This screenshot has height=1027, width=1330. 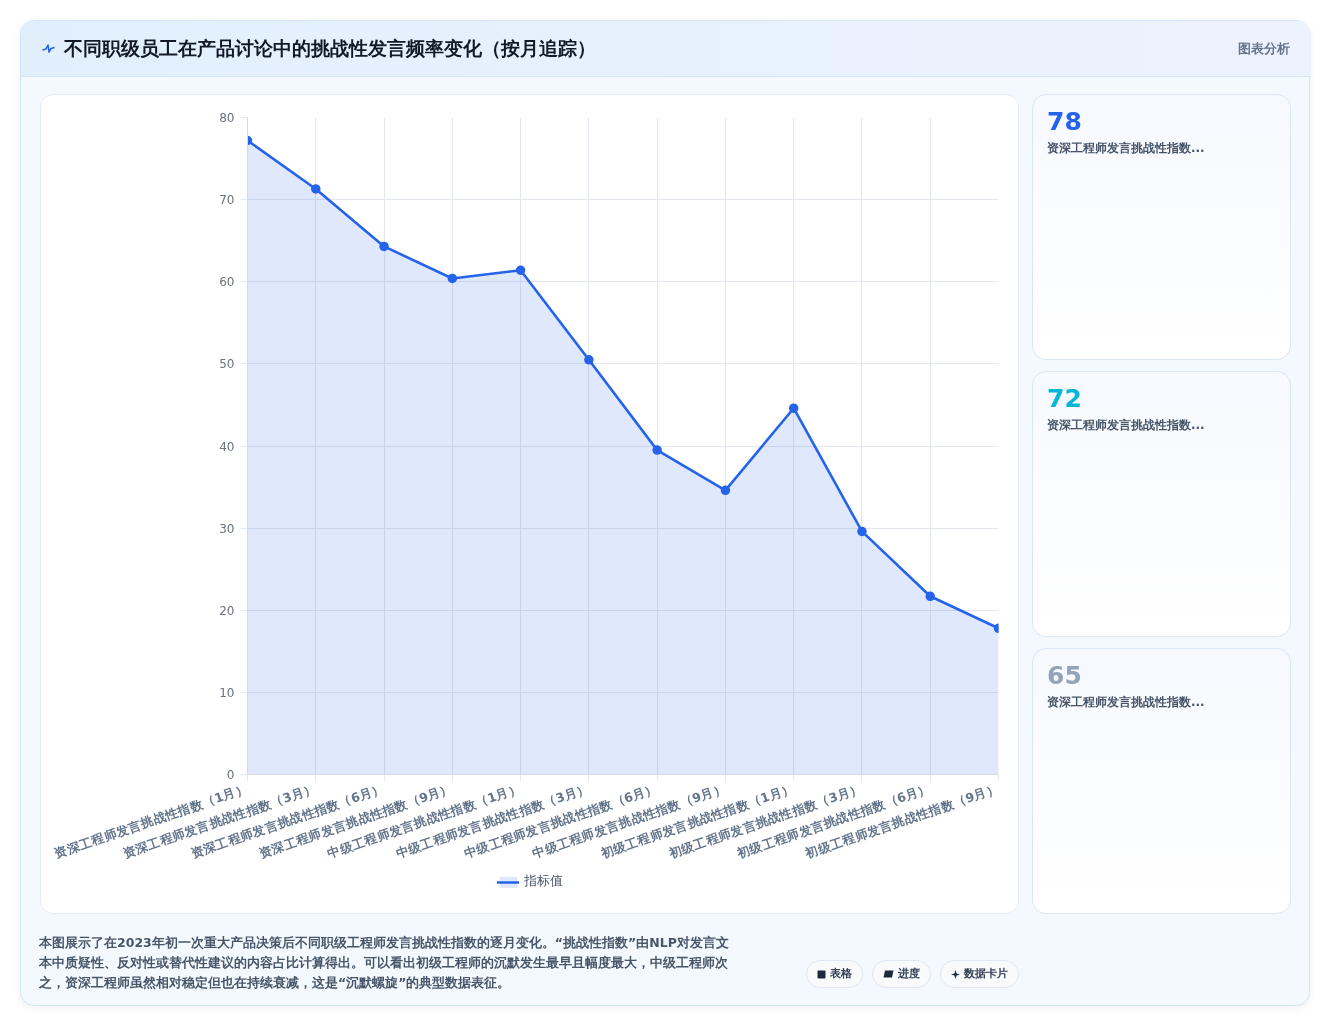 What do you see at coordinates (330, 48) in the screenshot?
I see `chart-title: 不同职级员工在产品讨论中的挑战性发言频率变化（按月追踪）` at bounding box center [330, 48].